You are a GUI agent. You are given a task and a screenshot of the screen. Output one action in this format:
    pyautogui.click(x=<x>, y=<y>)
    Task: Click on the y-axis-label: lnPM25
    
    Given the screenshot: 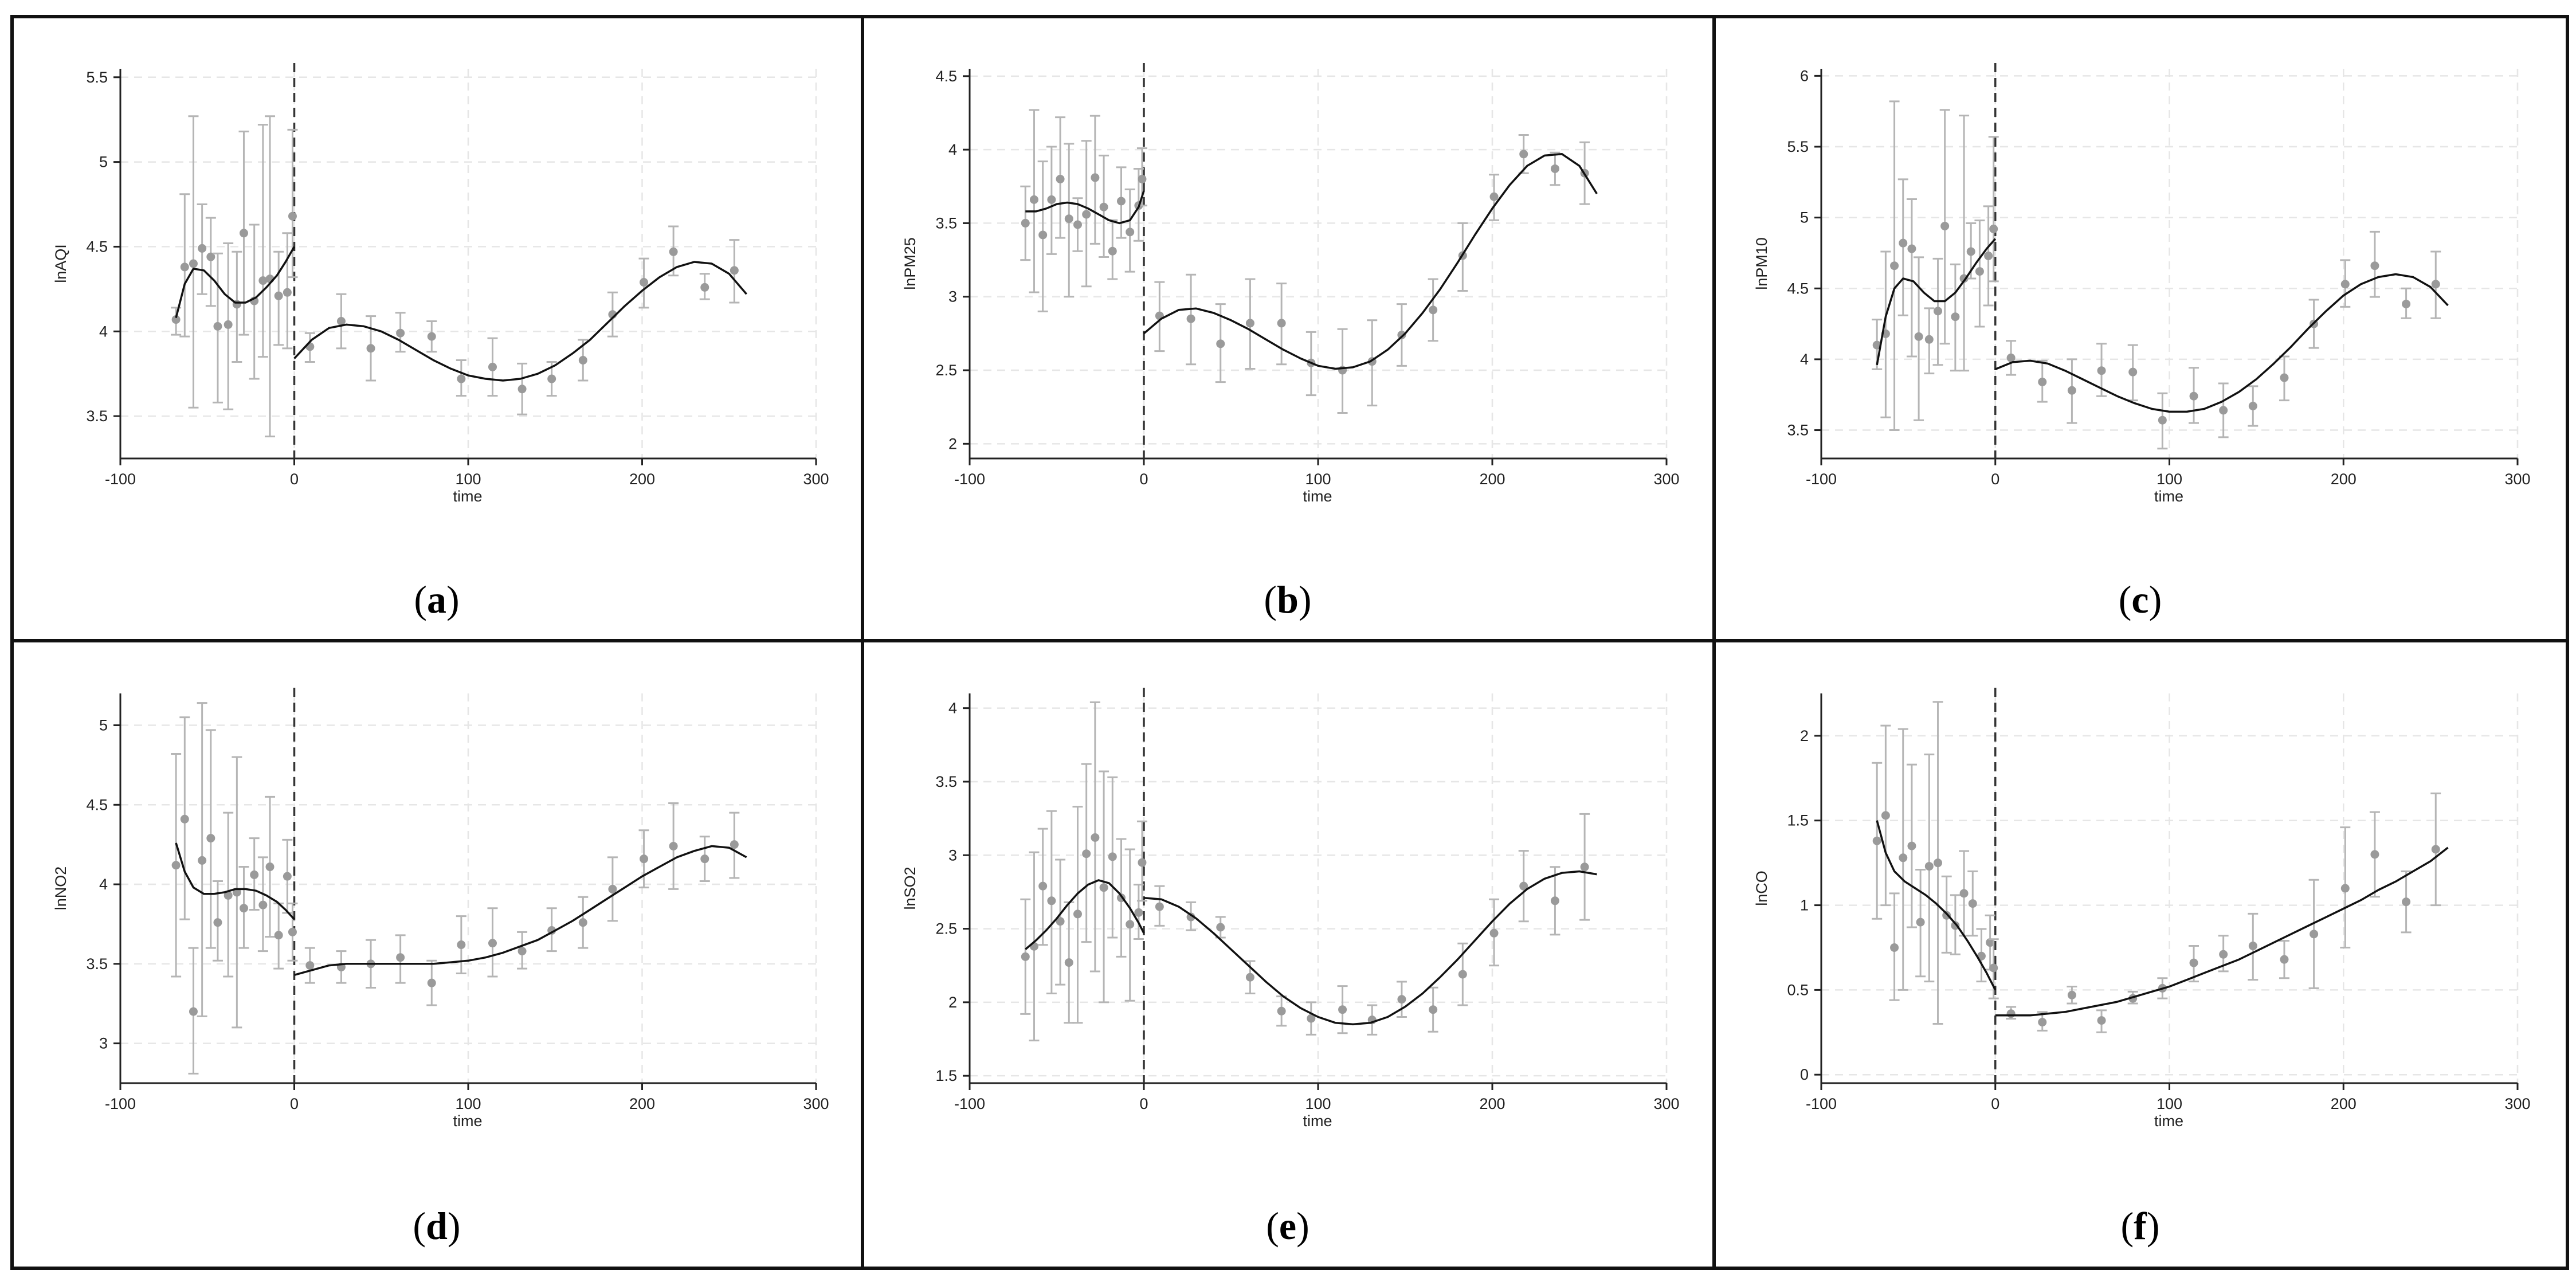 What is the action you would take?
    pyautogui.click(x=910, y=263)
    